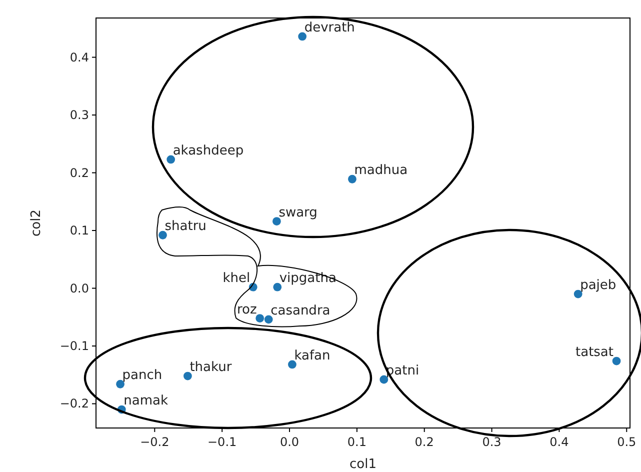 Image resolution: width=641 pixels, height=472 pixels. Describe the element at coordinates (363, 464) in the screenshot. I see `x-axis-title: col1` at that location.